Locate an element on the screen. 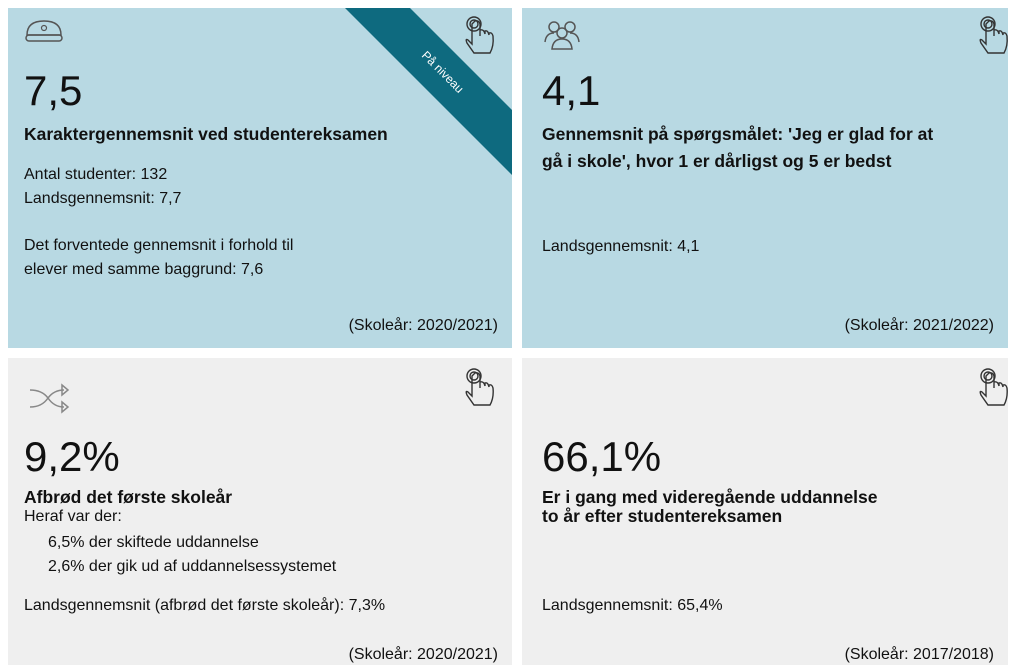 The image size is (1010, 665). footer: (Skoleår: 2017/2018) is located at coordinates (919, 654).